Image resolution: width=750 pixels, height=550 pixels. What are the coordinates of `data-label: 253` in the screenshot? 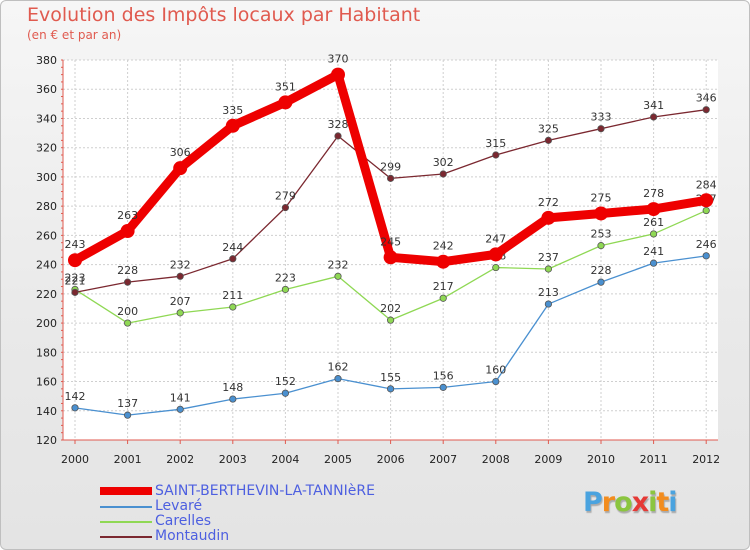 It's located at (601, 234).